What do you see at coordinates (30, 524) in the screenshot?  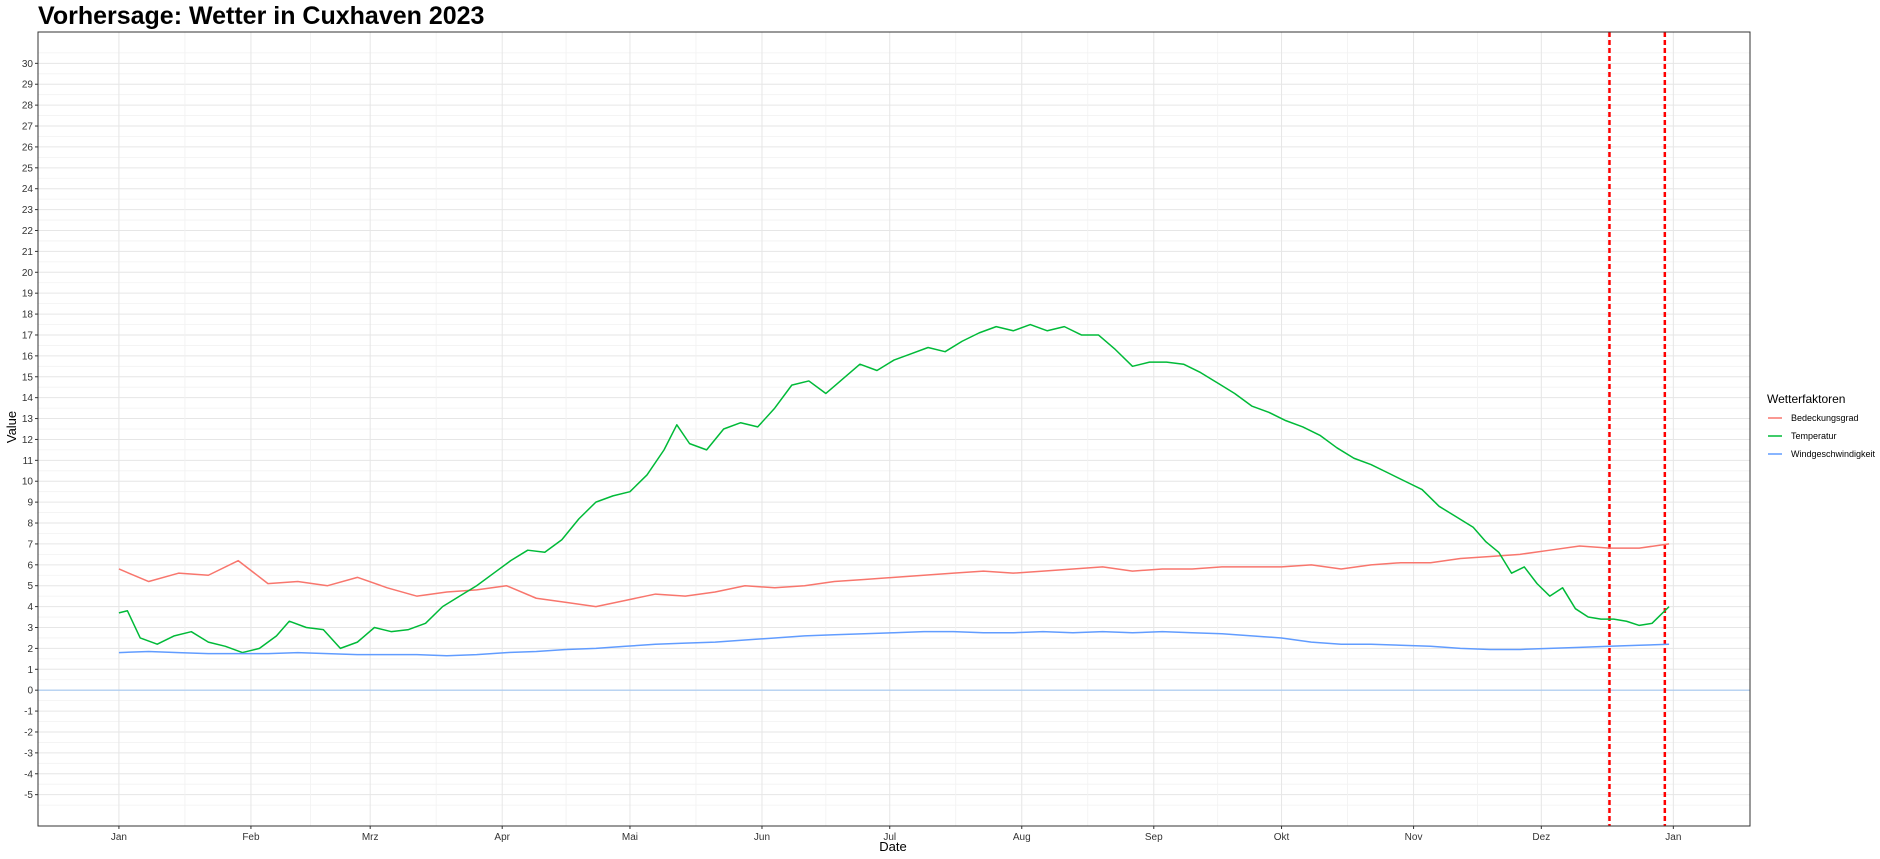 I see `y-tick-label: 8` at bounding box center [30, 524].